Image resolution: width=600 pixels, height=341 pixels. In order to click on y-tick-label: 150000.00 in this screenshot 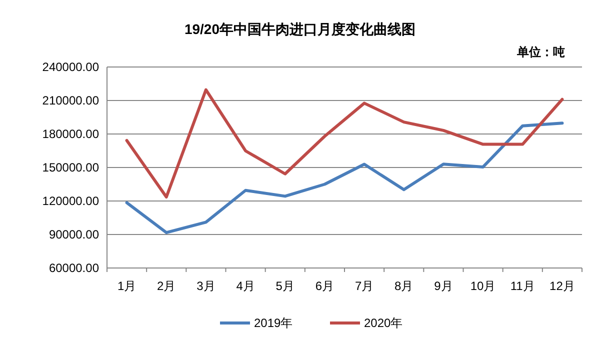, I will do `click(71, 167)`.